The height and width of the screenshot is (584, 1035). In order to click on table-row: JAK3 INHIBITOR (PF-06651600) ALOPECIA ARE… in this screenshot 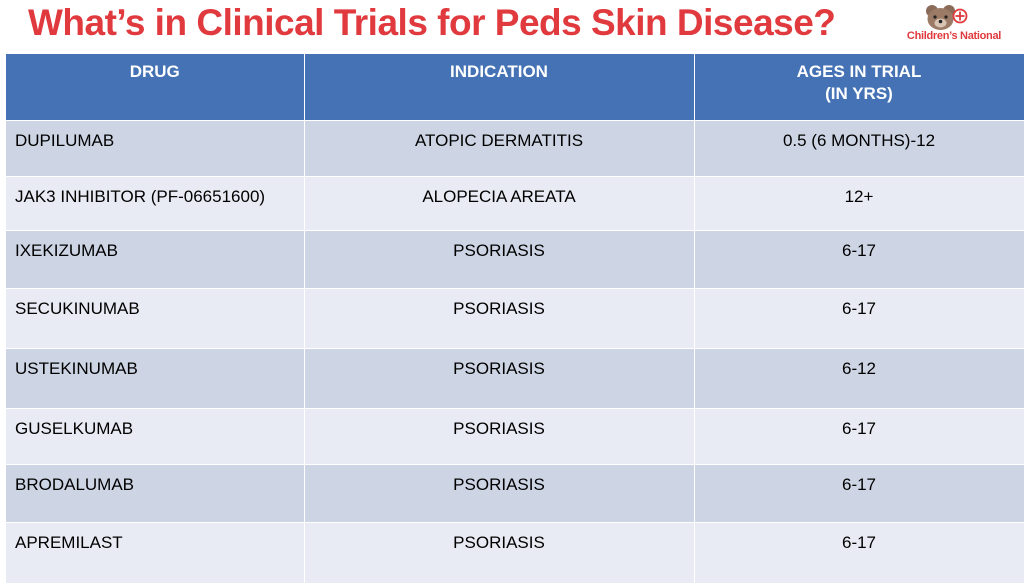, I will do `click(515, 203)`.